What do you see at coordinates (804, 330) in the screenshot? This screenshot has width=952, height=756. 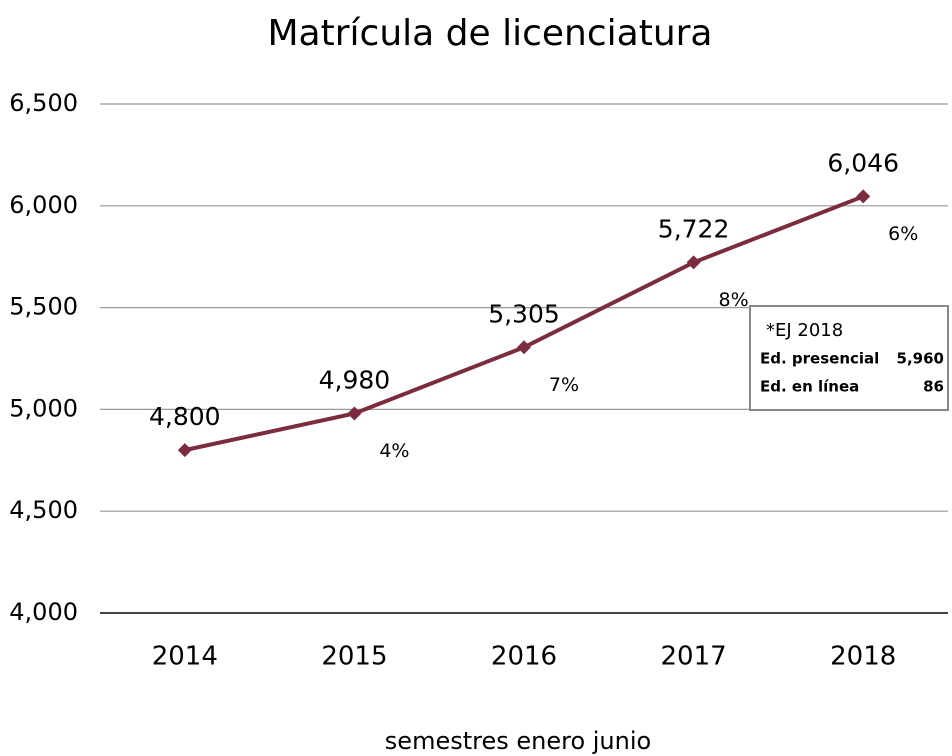 I see `note-title: *EJ 2018` at bounding box center [804, 330].